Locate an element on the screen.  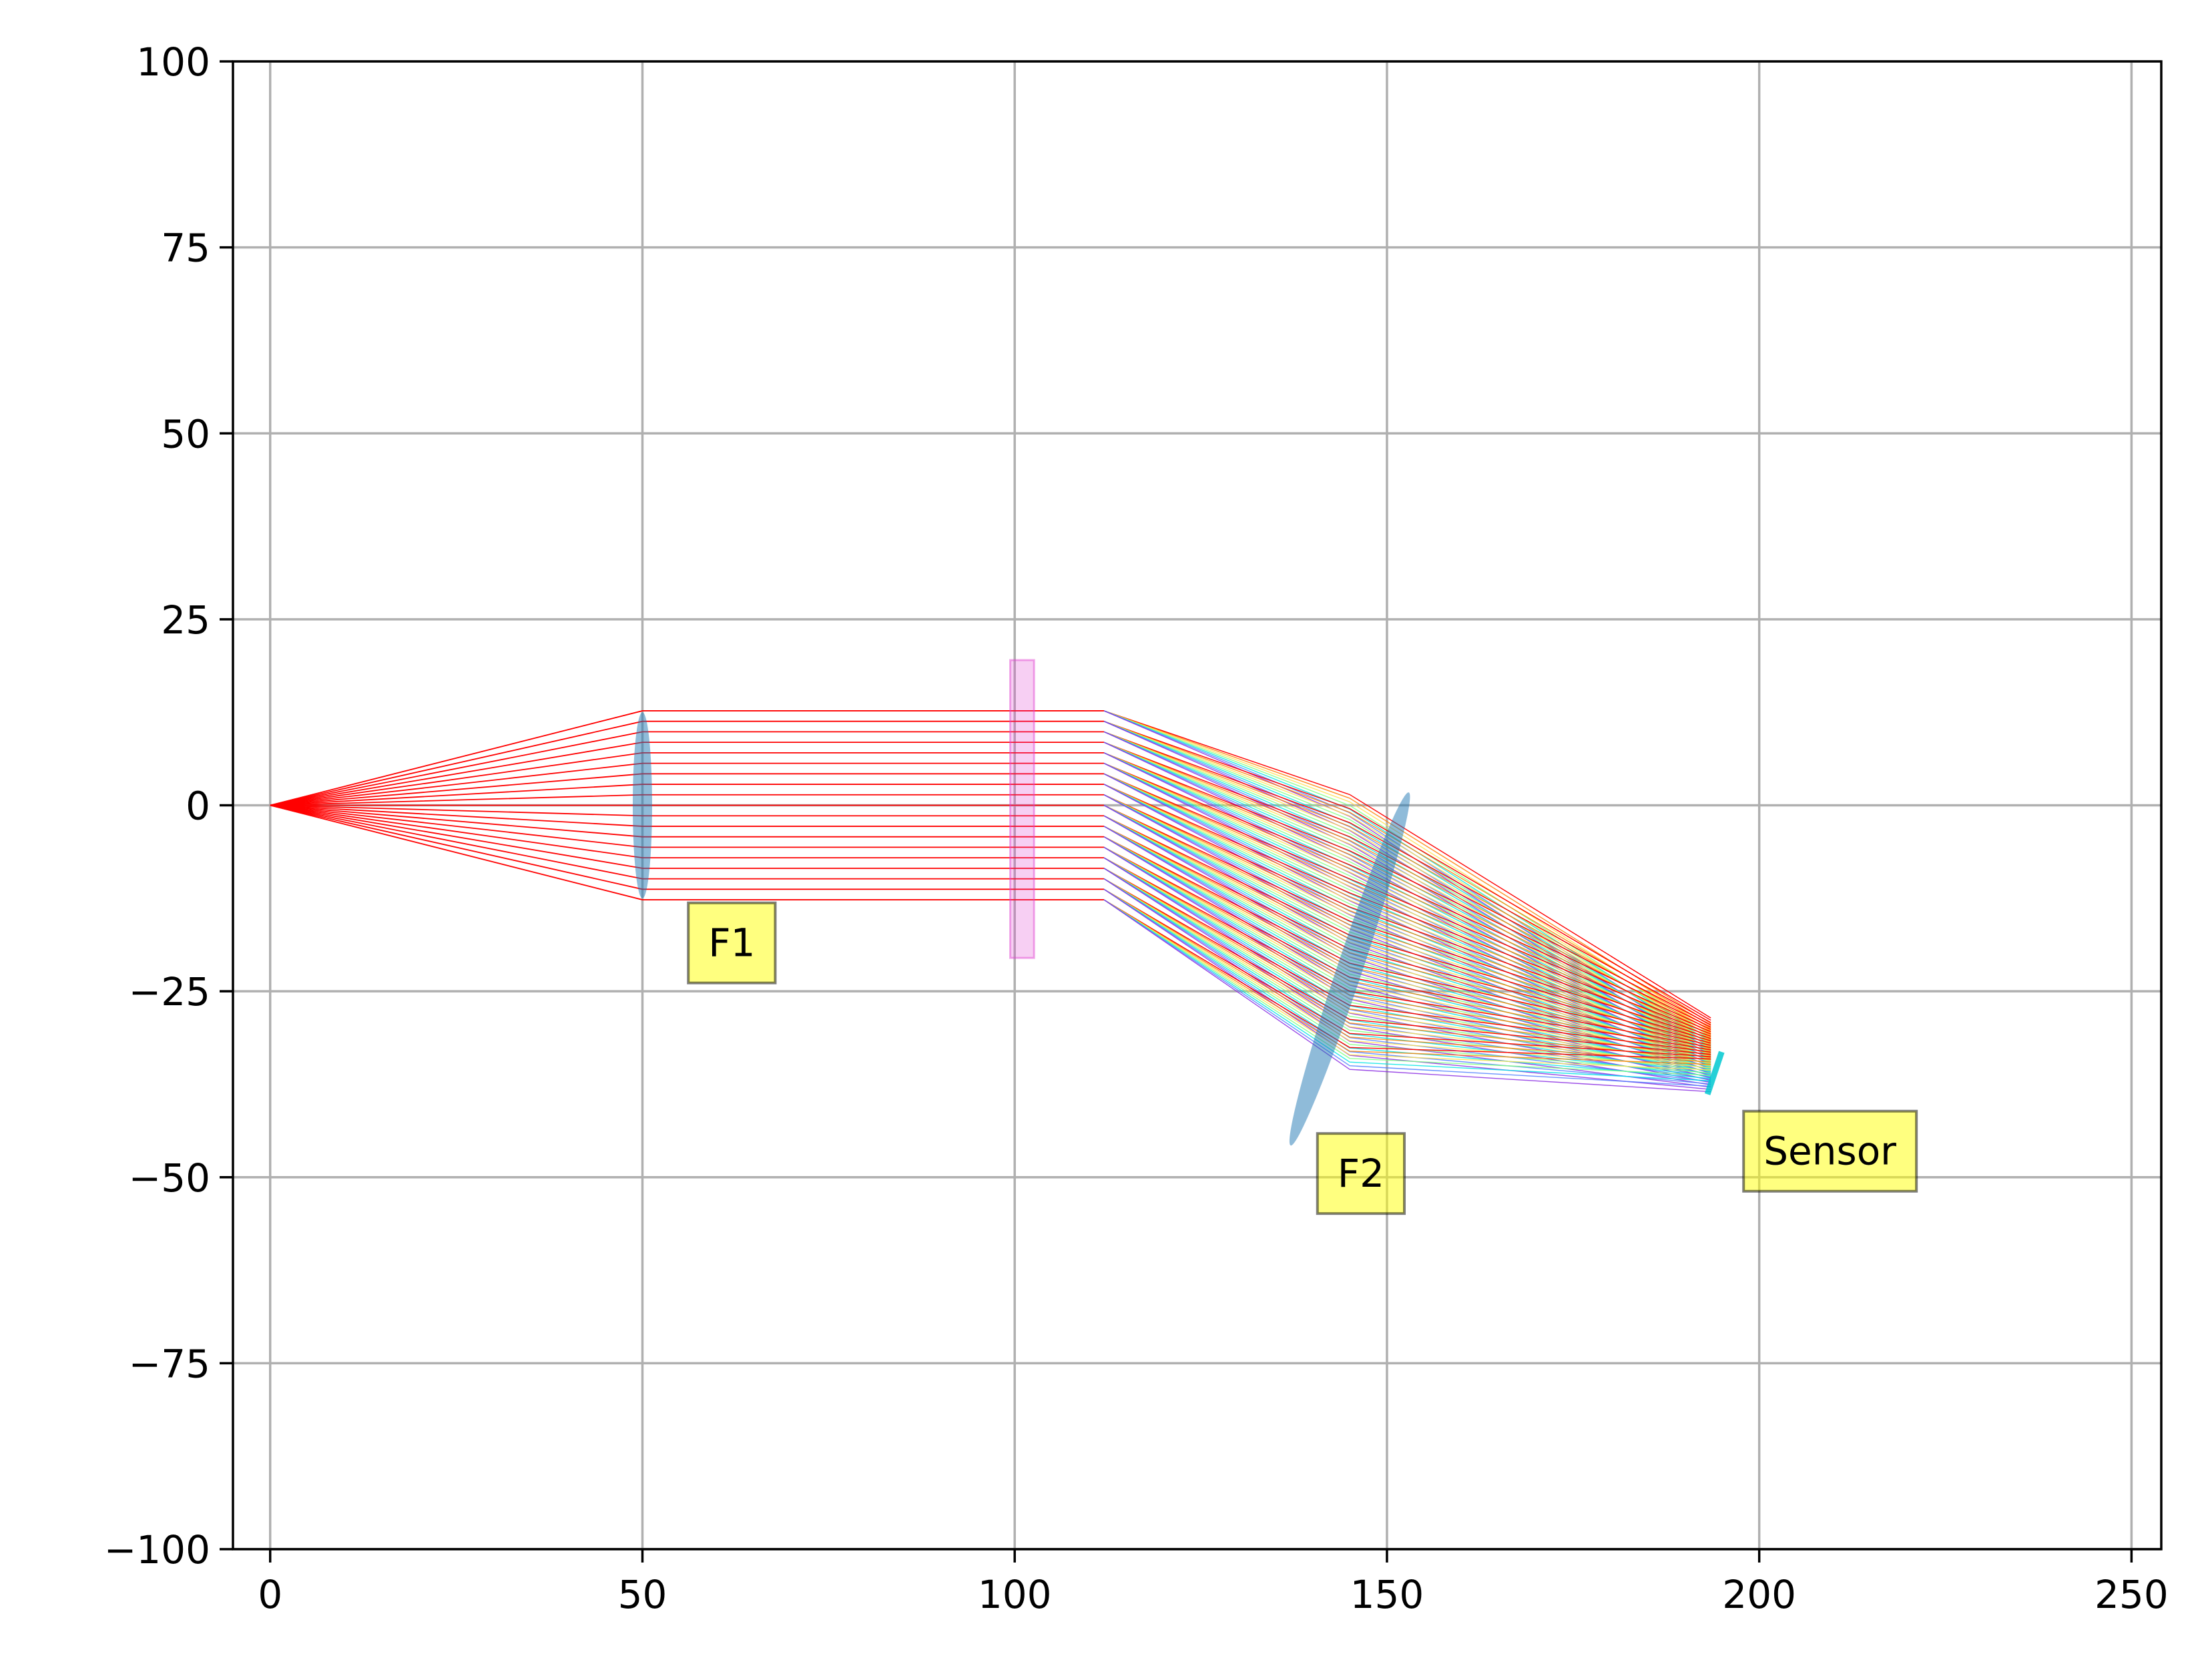
y-tick-label: −75 is located at coordinates (169, 1363).